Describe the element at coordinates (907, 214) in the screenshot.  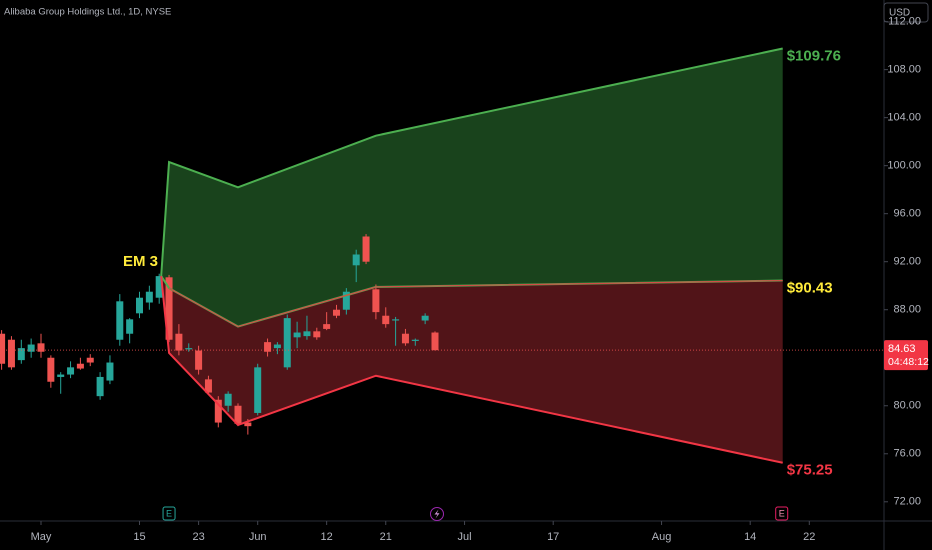
I see `y-tick-label: 96.00` at that location.